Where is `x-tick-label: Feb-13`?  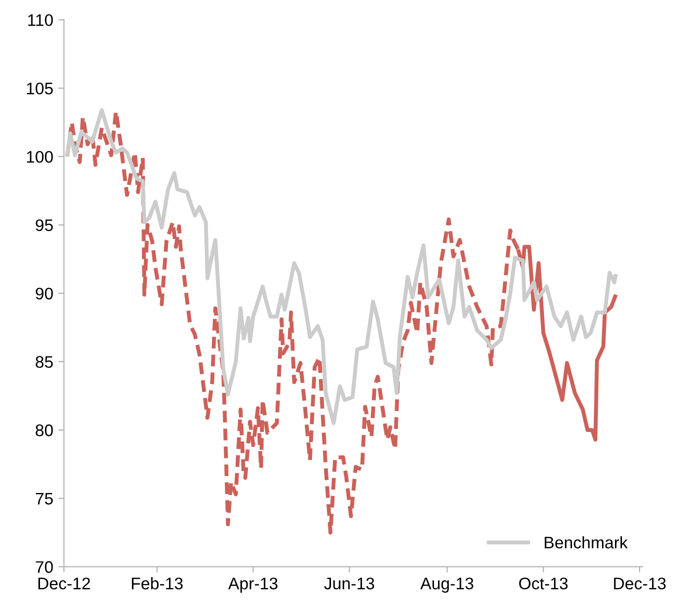
x-tick-label: Feb-13 is located at coordinates (157, 583).